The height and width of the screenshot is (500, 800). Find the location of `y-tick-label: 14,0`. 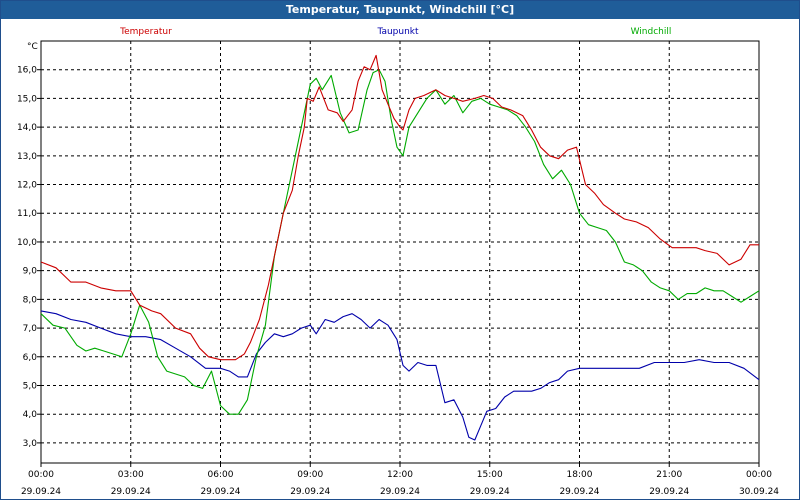

y-tick-label: 14,0 is located at coordinates (27, 128).